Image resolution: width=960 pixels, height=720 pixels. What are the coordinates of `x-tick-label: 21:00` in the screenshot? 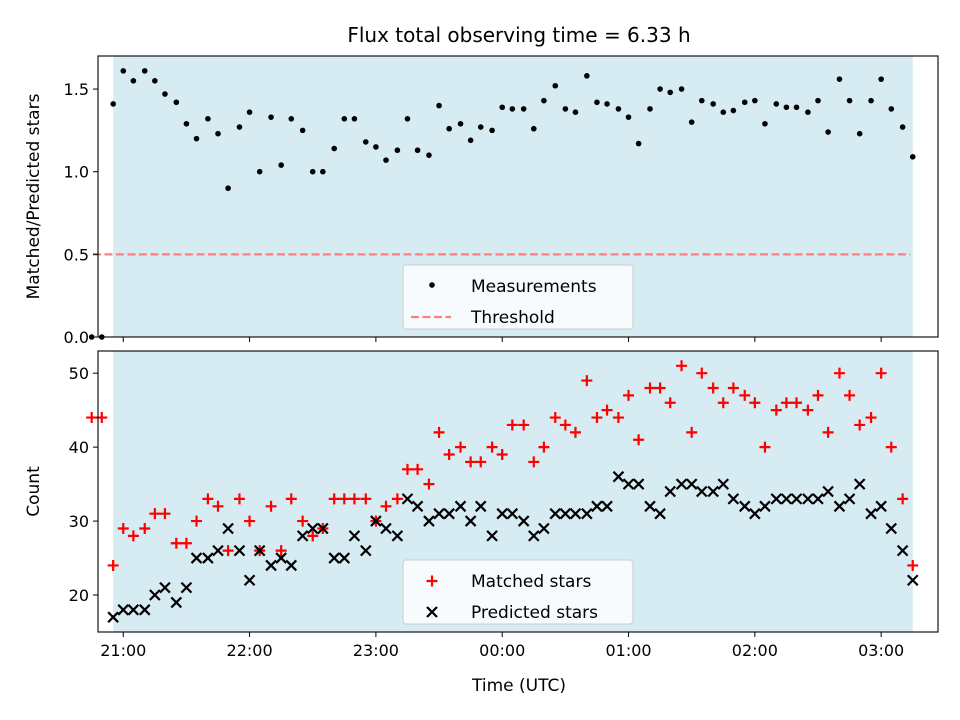 It's located at (123, 650).